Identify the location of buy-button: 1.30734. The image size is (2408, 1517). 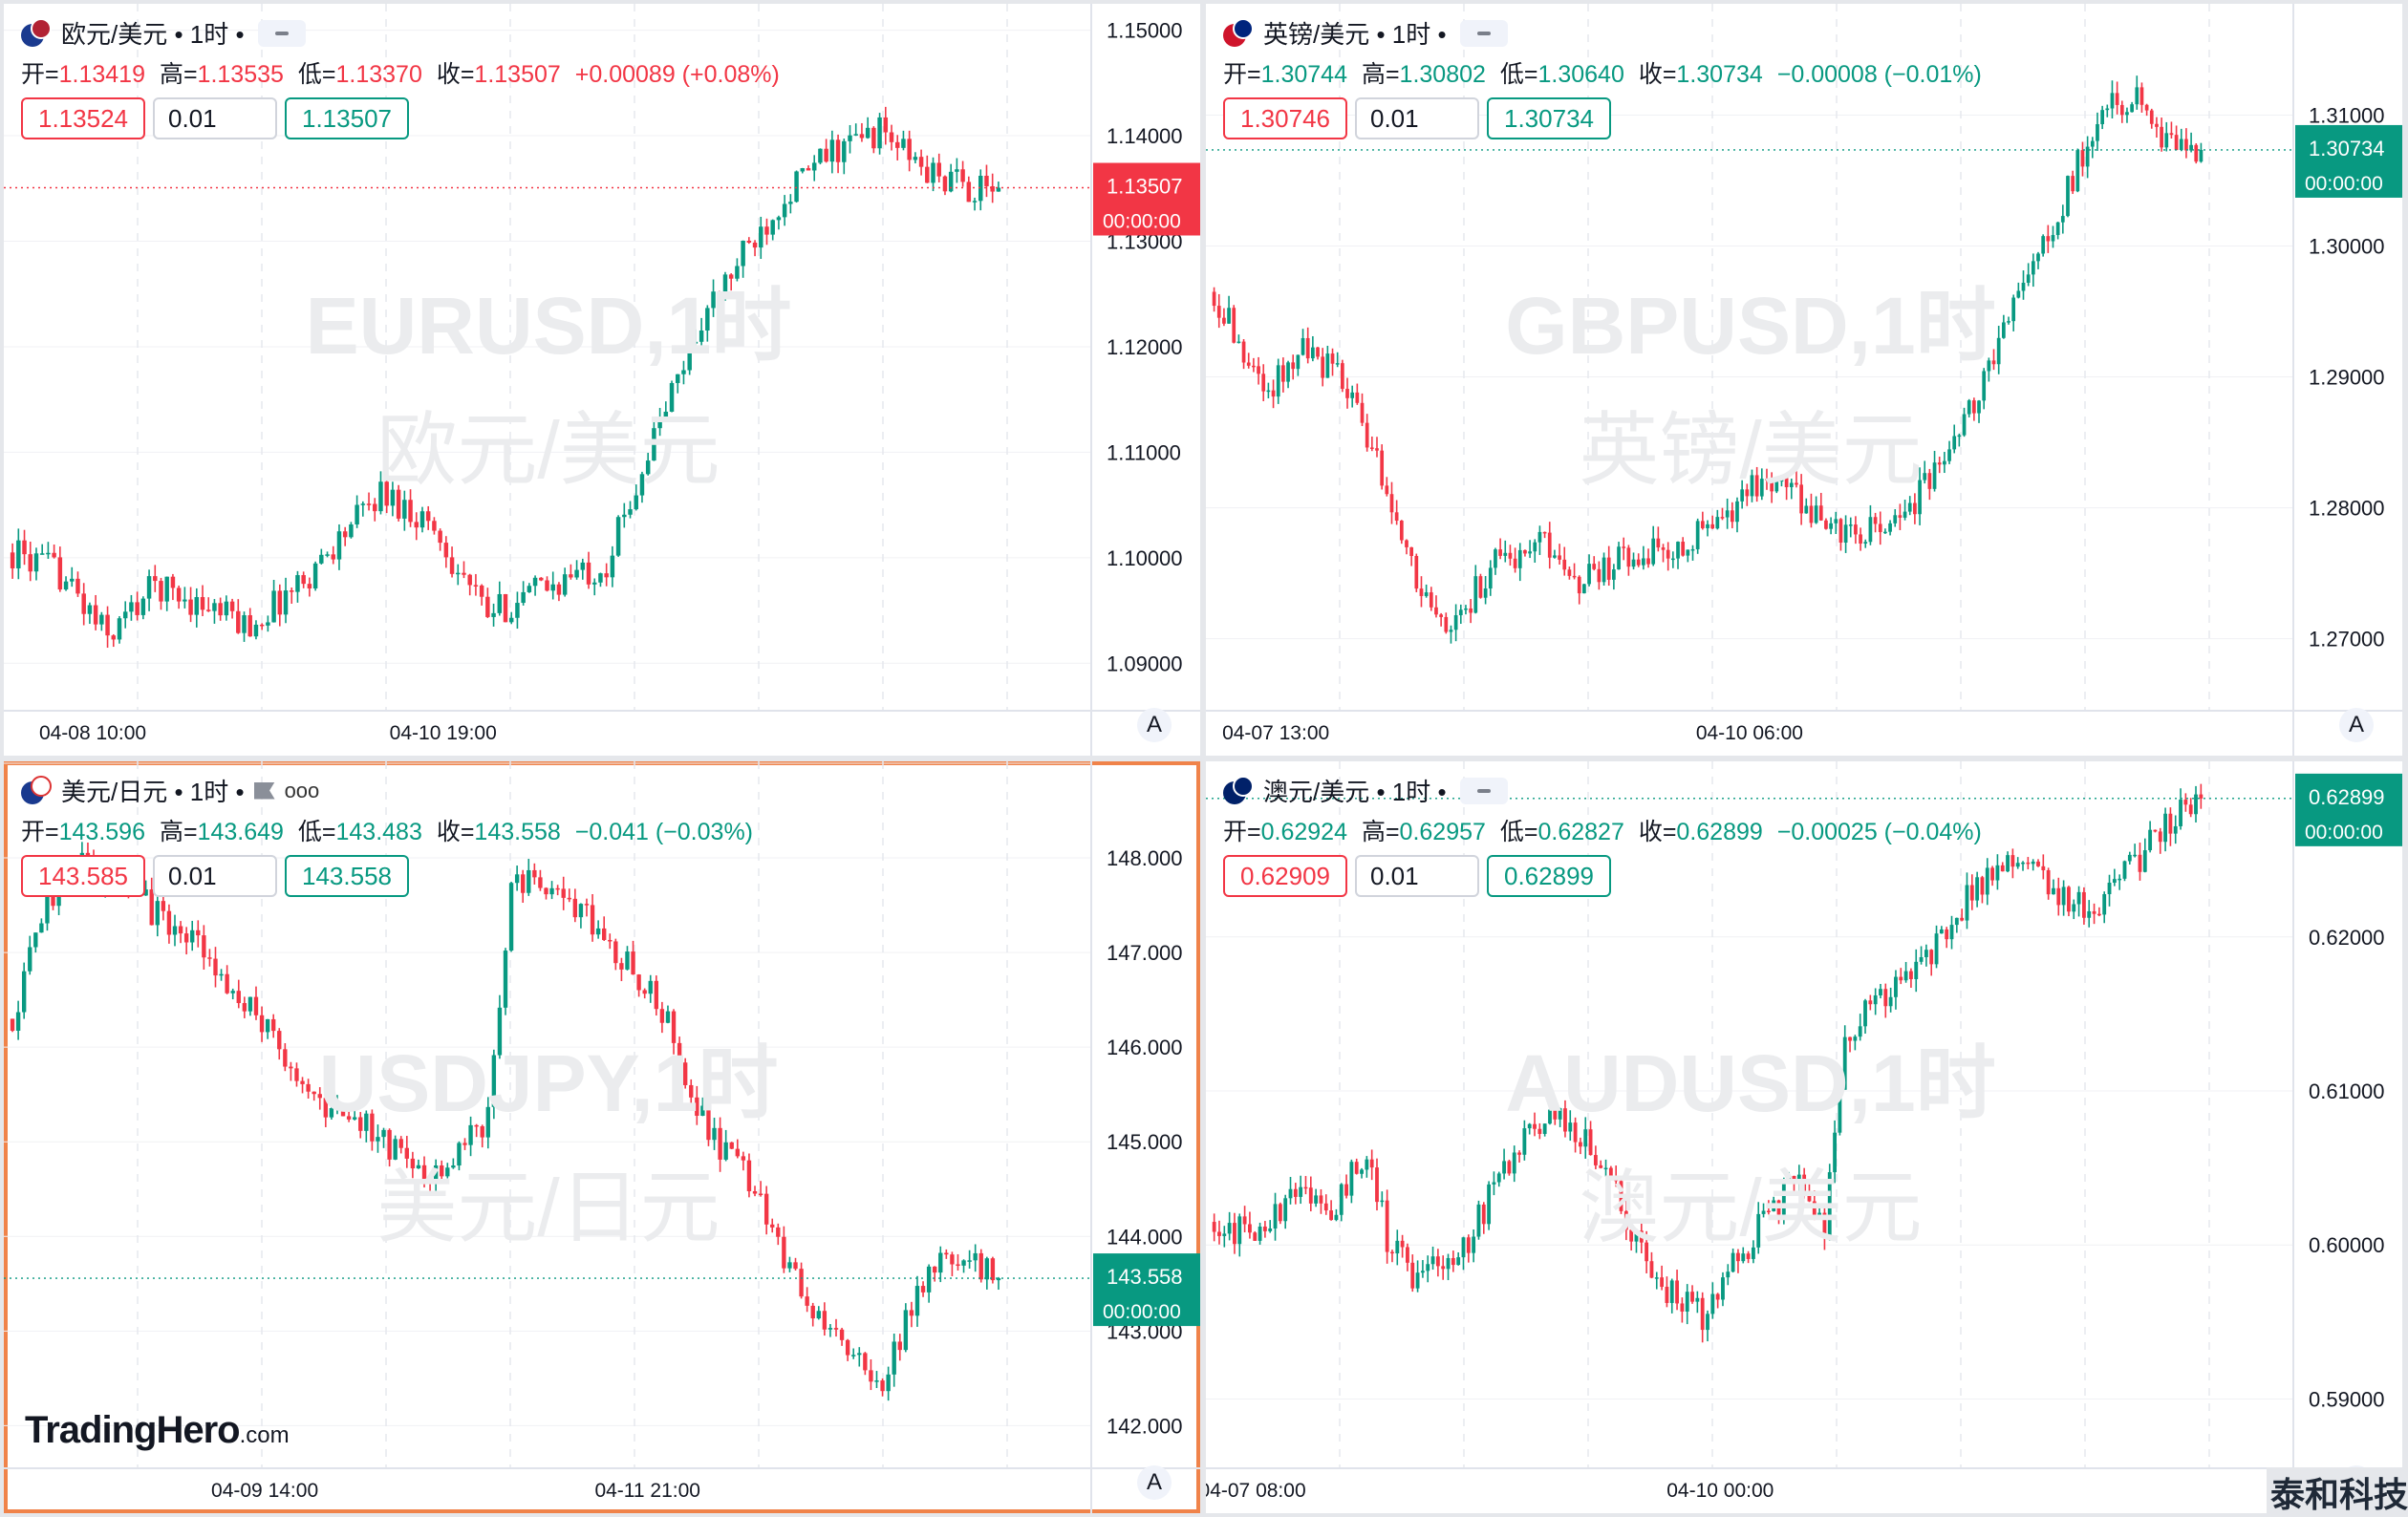
(1549, 118).